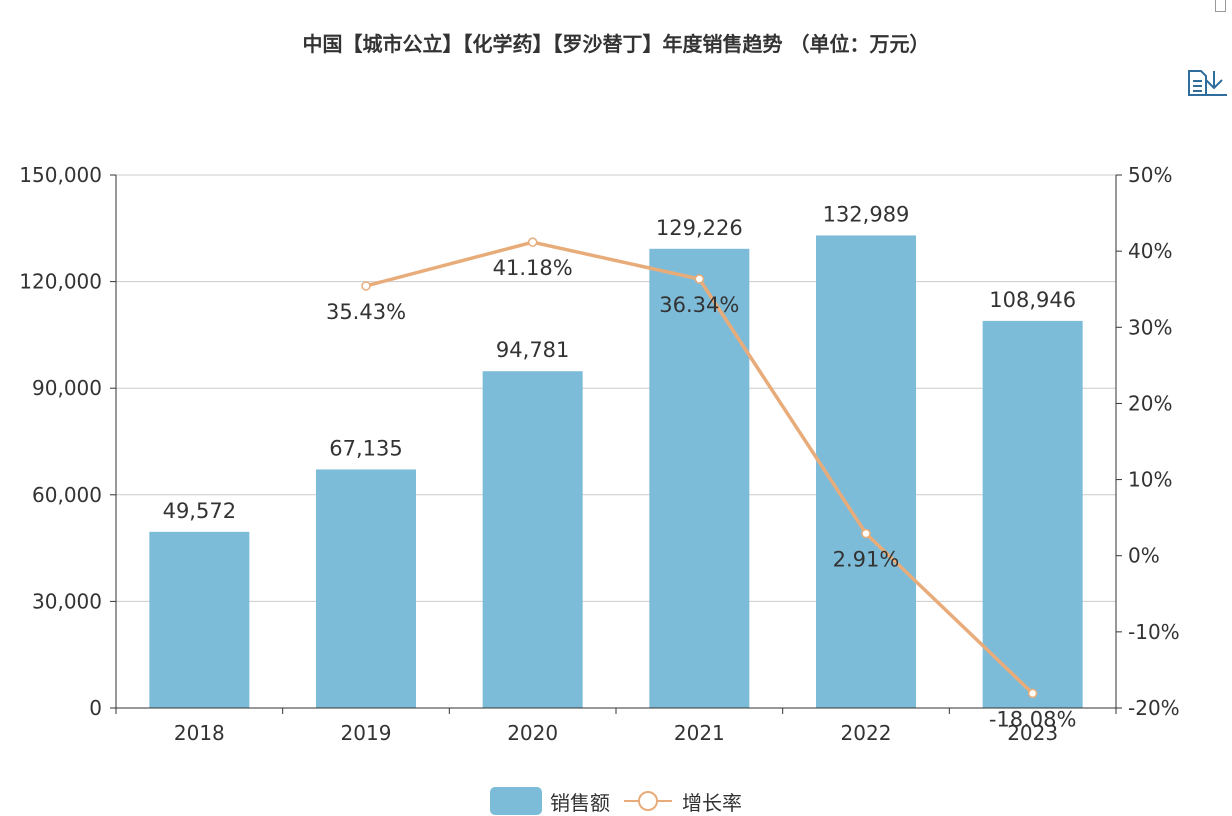 The image size is (1232, 816). What do you see at coordinates (199, 733) in the screenshot?
I see `x-tick-label: 2018` at bounding box center [199, 733].